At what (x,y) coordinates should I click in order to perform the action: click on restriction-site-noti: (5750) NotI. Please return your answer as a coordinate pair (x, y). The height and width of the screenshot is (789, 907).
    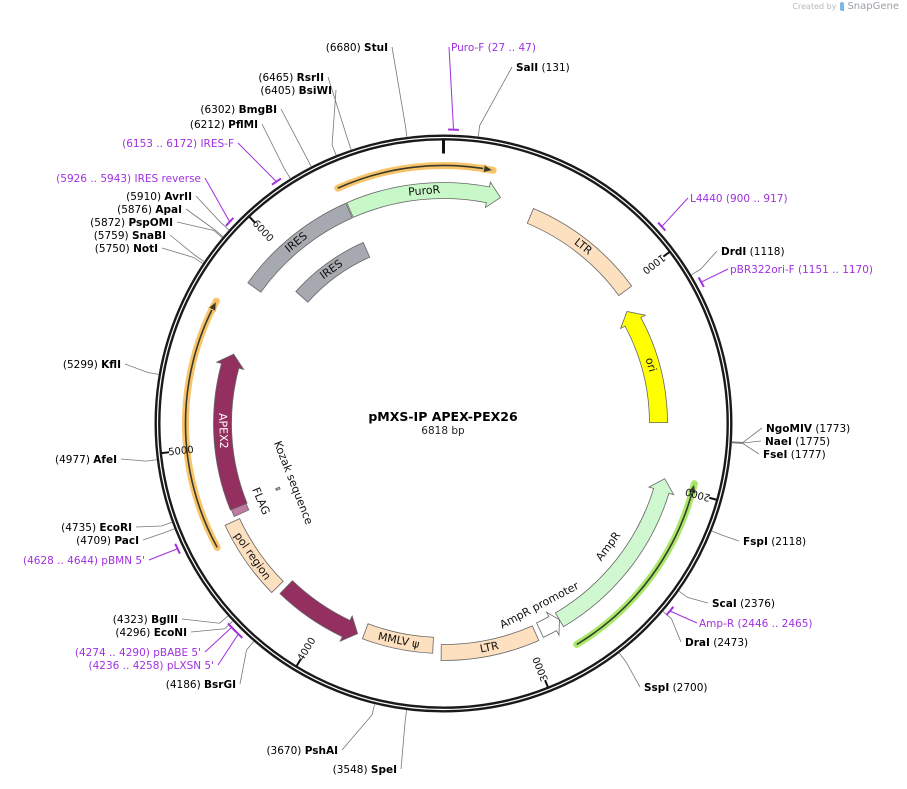
    Looking at the image, I should click on (126, 249).